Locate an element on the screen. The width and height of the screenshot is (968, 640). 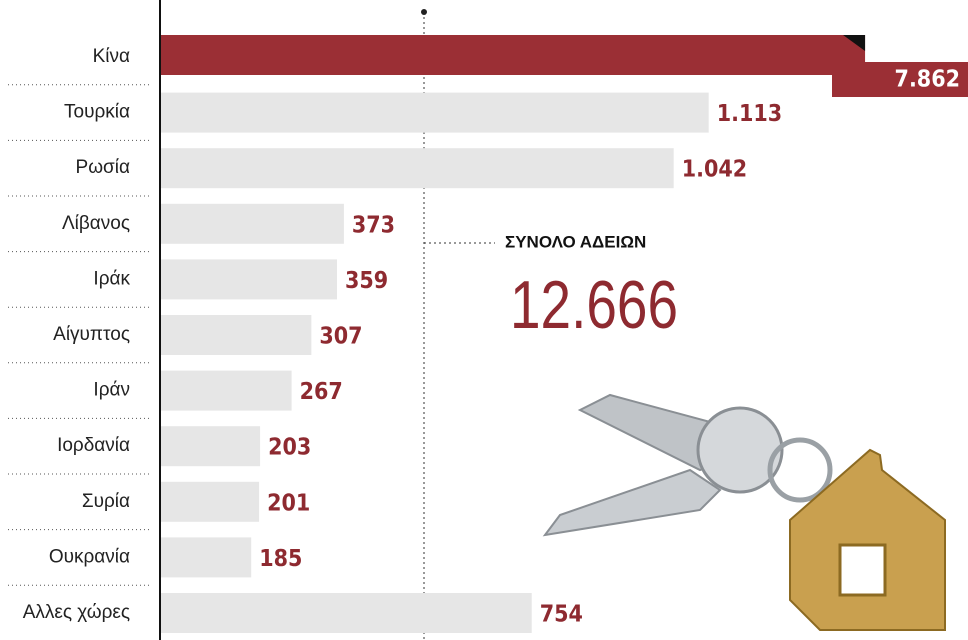
value-label: 307 is located at coordinates (340, 337).